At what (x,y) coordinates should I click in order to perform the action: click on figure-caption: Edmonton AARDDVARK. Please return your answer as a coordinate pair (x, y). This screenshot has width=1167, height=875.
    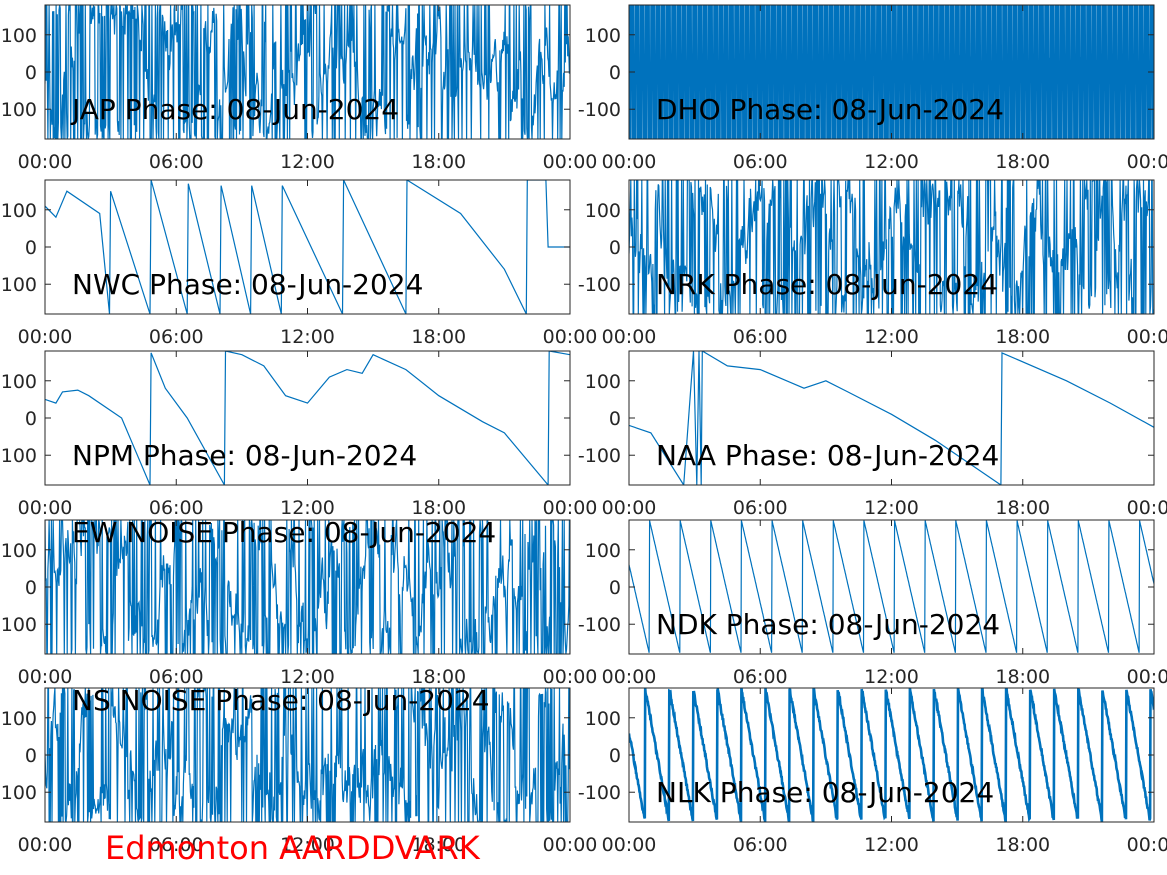
    Looking at the image, I should click on (293, 848).